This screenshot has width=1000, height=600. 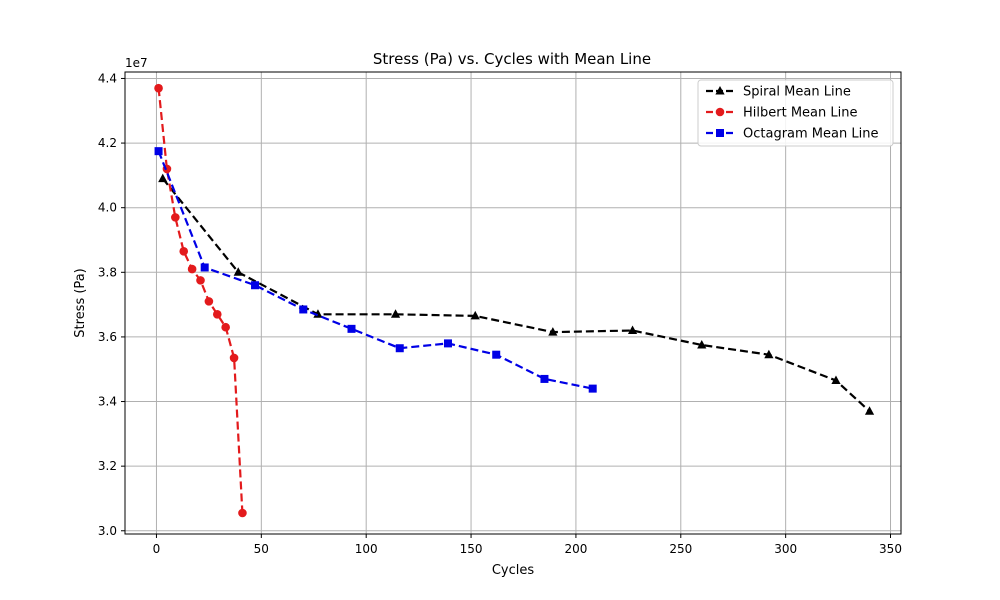 I want to click on legend-label: Hilbert Mean Line, so click(x=800, y=113).